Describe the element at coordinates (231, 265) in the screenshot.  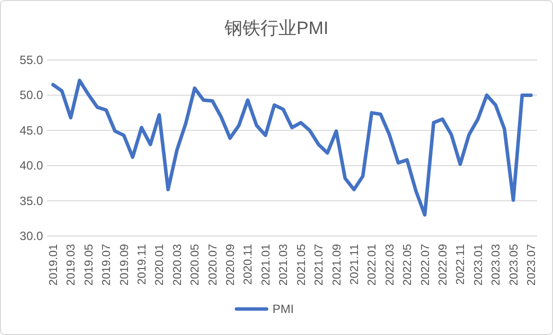
I see `x-tick-label: 2020.09` at that location.